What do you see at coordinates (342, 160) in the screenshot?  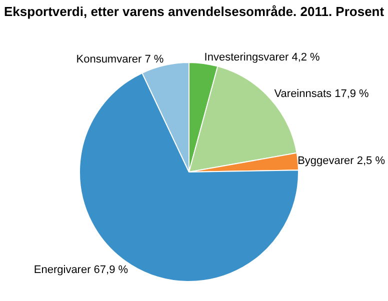 I see `slice-label: Byggevarer 2,5 %` at bounding box center [342, 160].